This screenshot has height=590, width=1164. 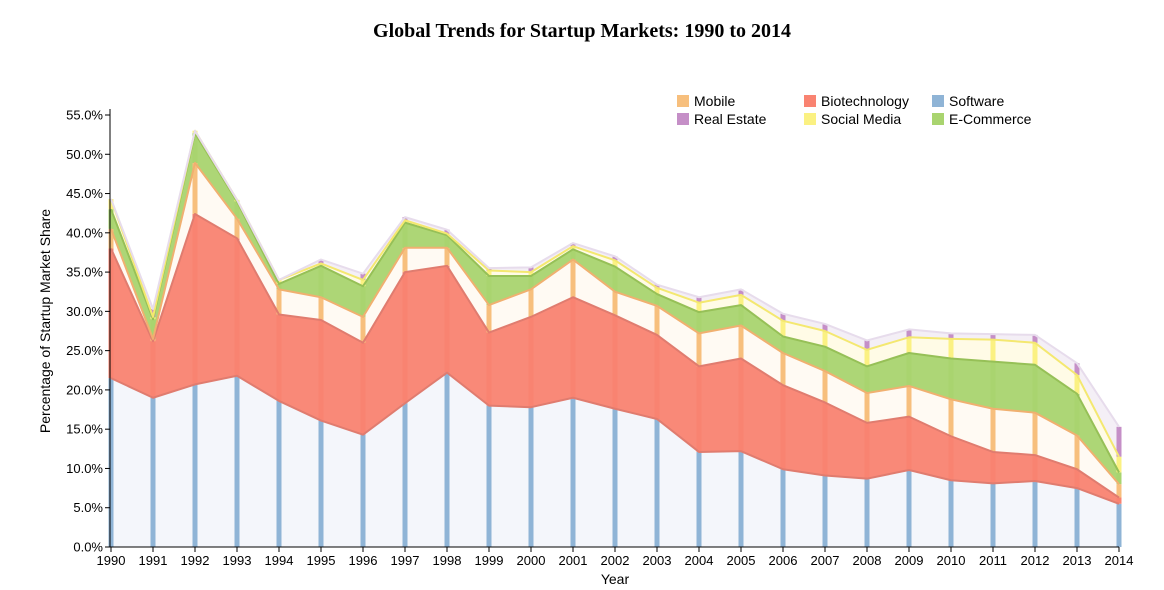 What do you see at coordinates (447, 459) in the screenshot?
I see `bar-software-1998` at bounding box center [447, 459].